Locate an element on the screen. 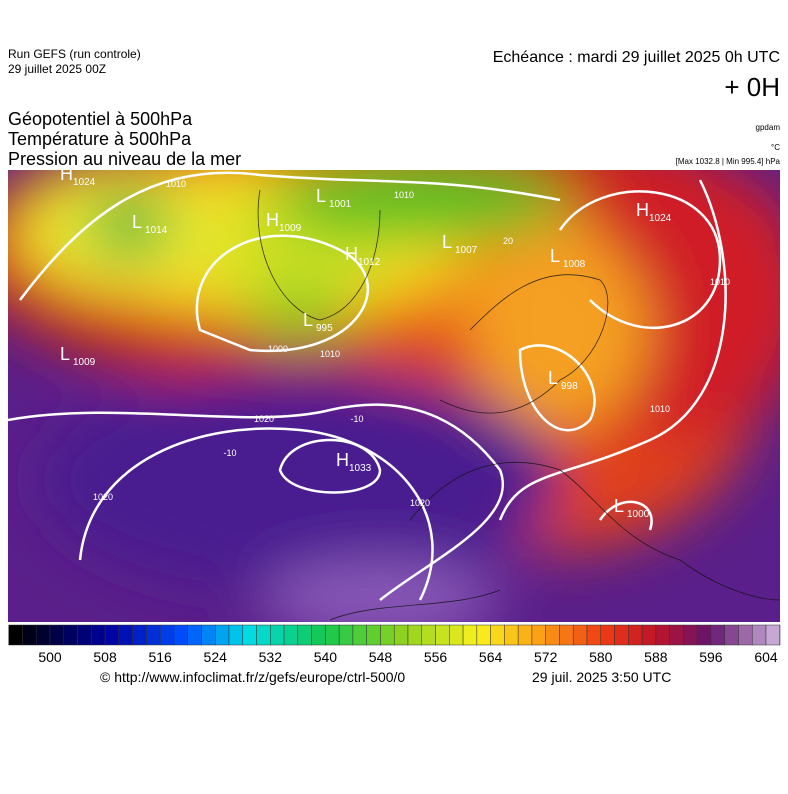 The height and width of the screenshot is (794, 788). colorbar-tick-label: 548 is located at coordinates (381, 657).